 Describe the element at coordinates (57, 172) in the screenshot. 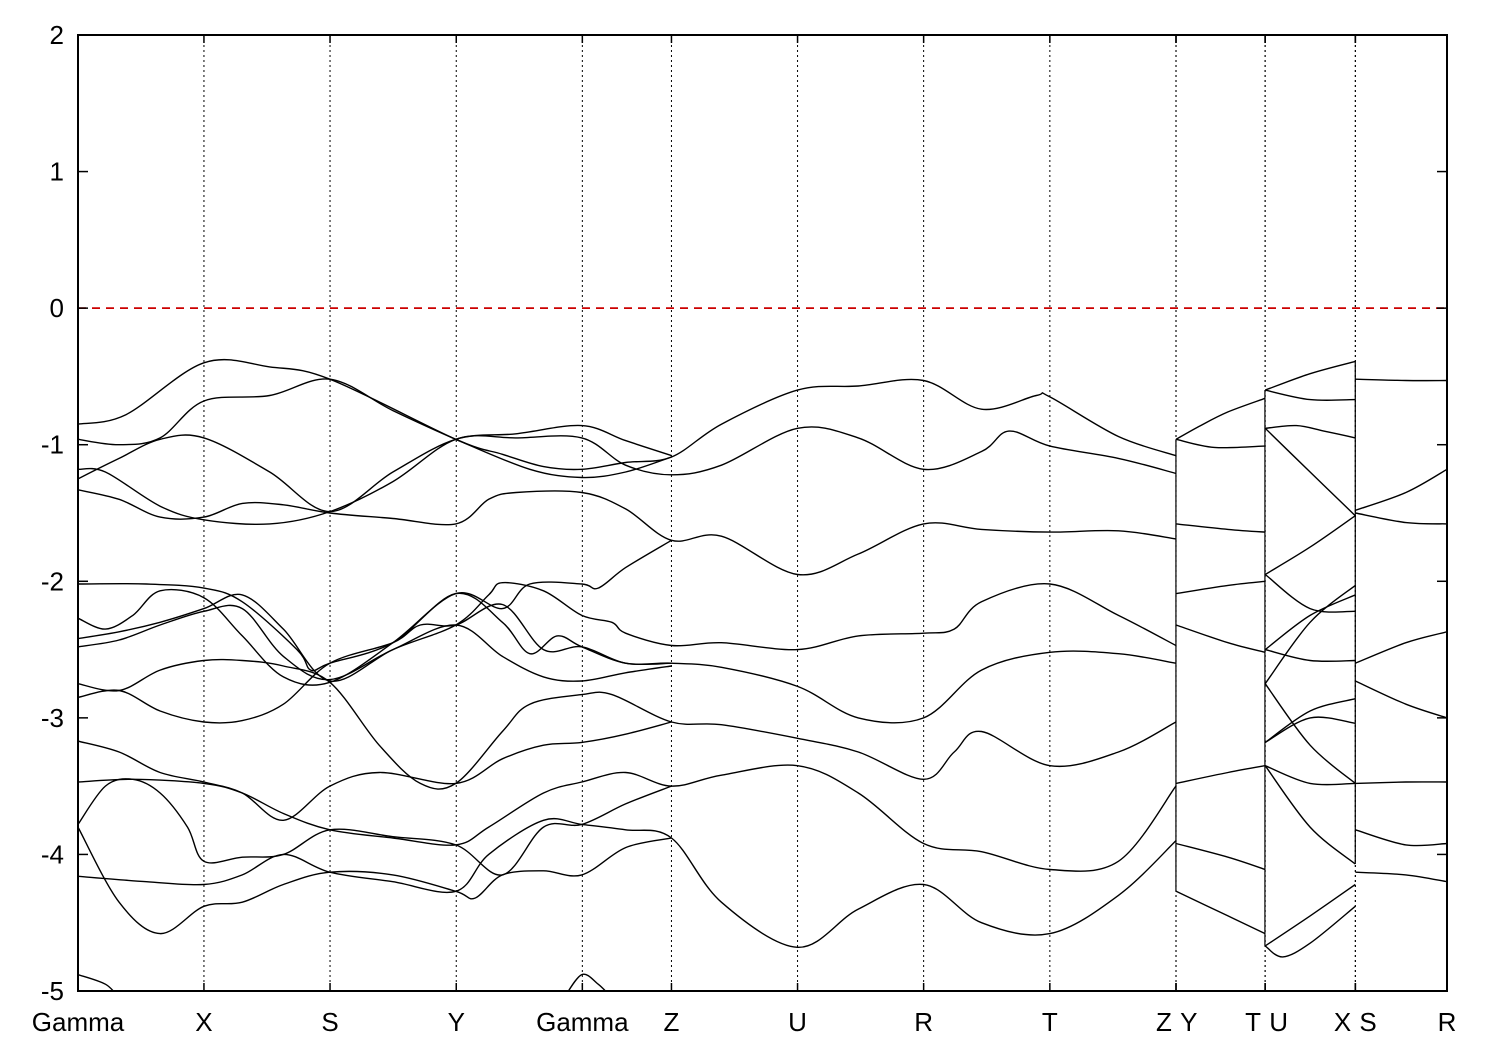

I see `y-tick-label: 1` at that location.